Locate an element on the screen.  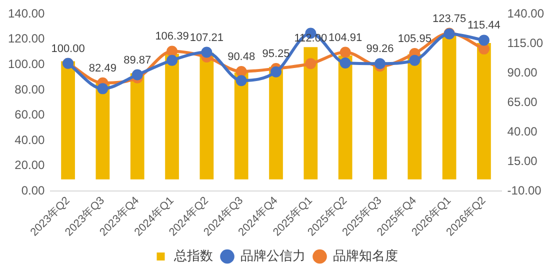
y2-tick-label: -10.00 is located at coordinates (524, 191).